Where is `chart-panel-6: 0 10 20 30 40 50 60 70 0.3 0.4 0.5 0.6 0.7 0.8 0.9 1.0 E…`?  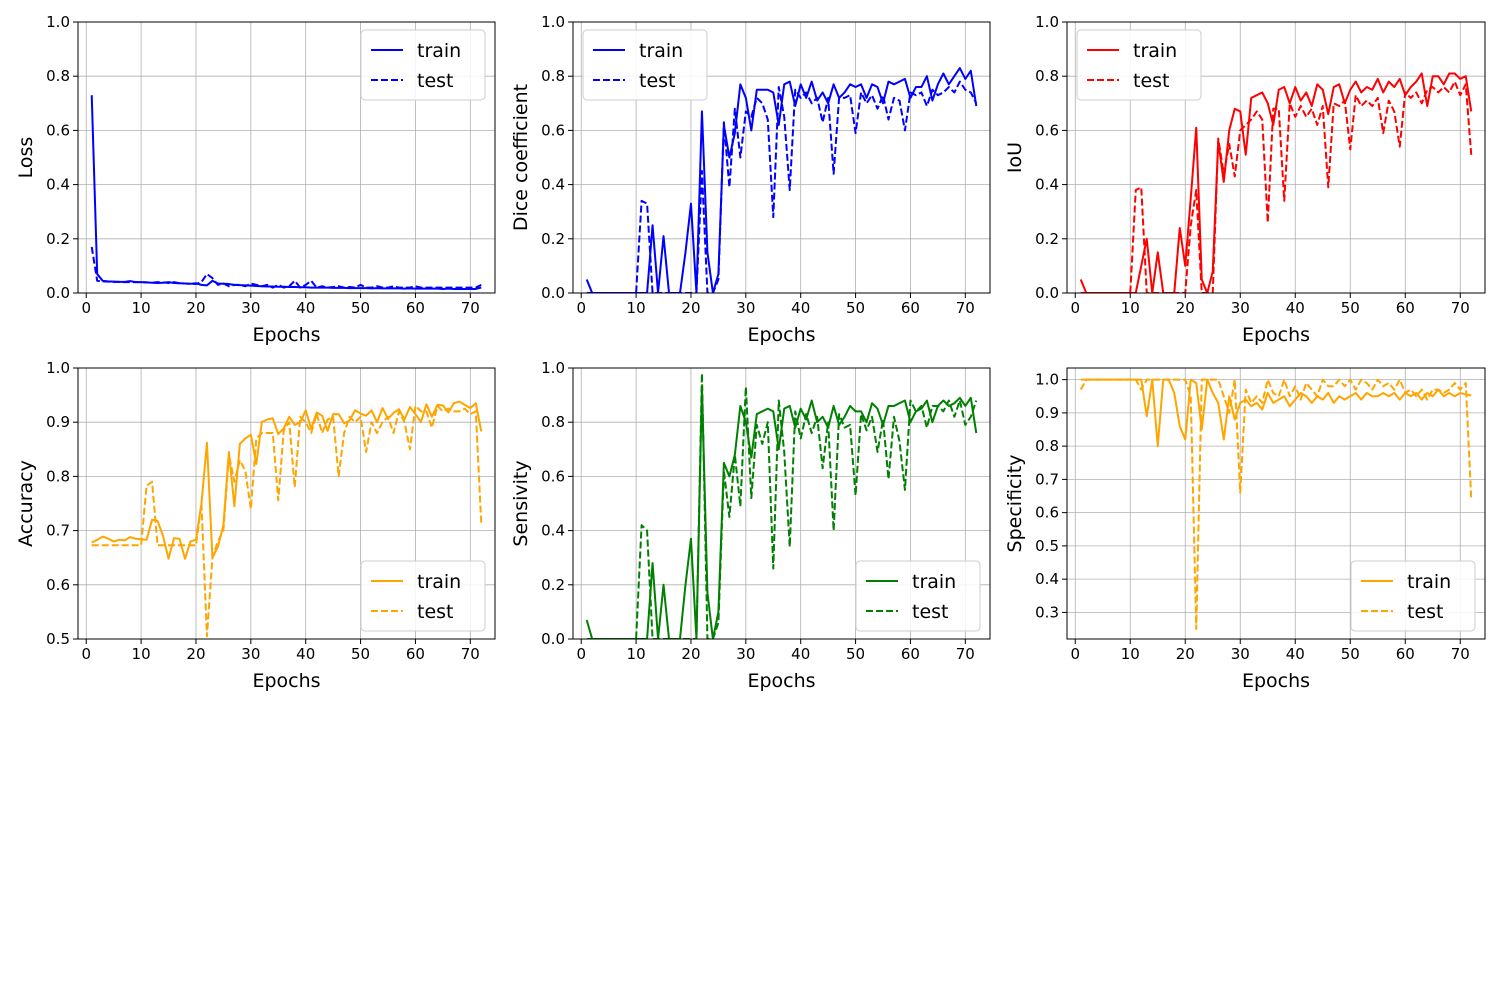 chart-panel-6: 0 10 20 30 40 50 60 70 0.3 0.4 0.5 0.6 0.7 0.8 0.9 1.0 E… is located at coordinates (1245, 529).